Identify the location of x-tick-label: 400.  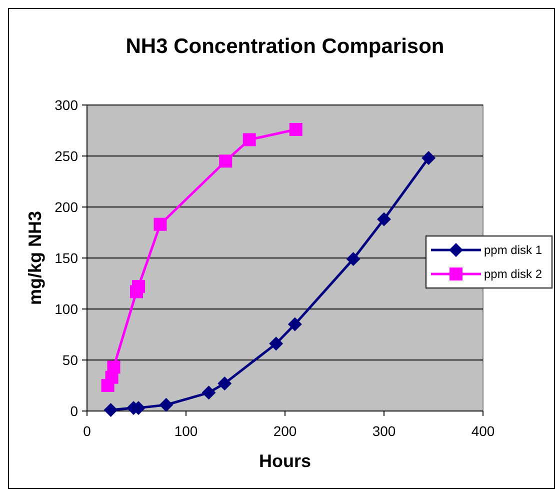
(483, 431).